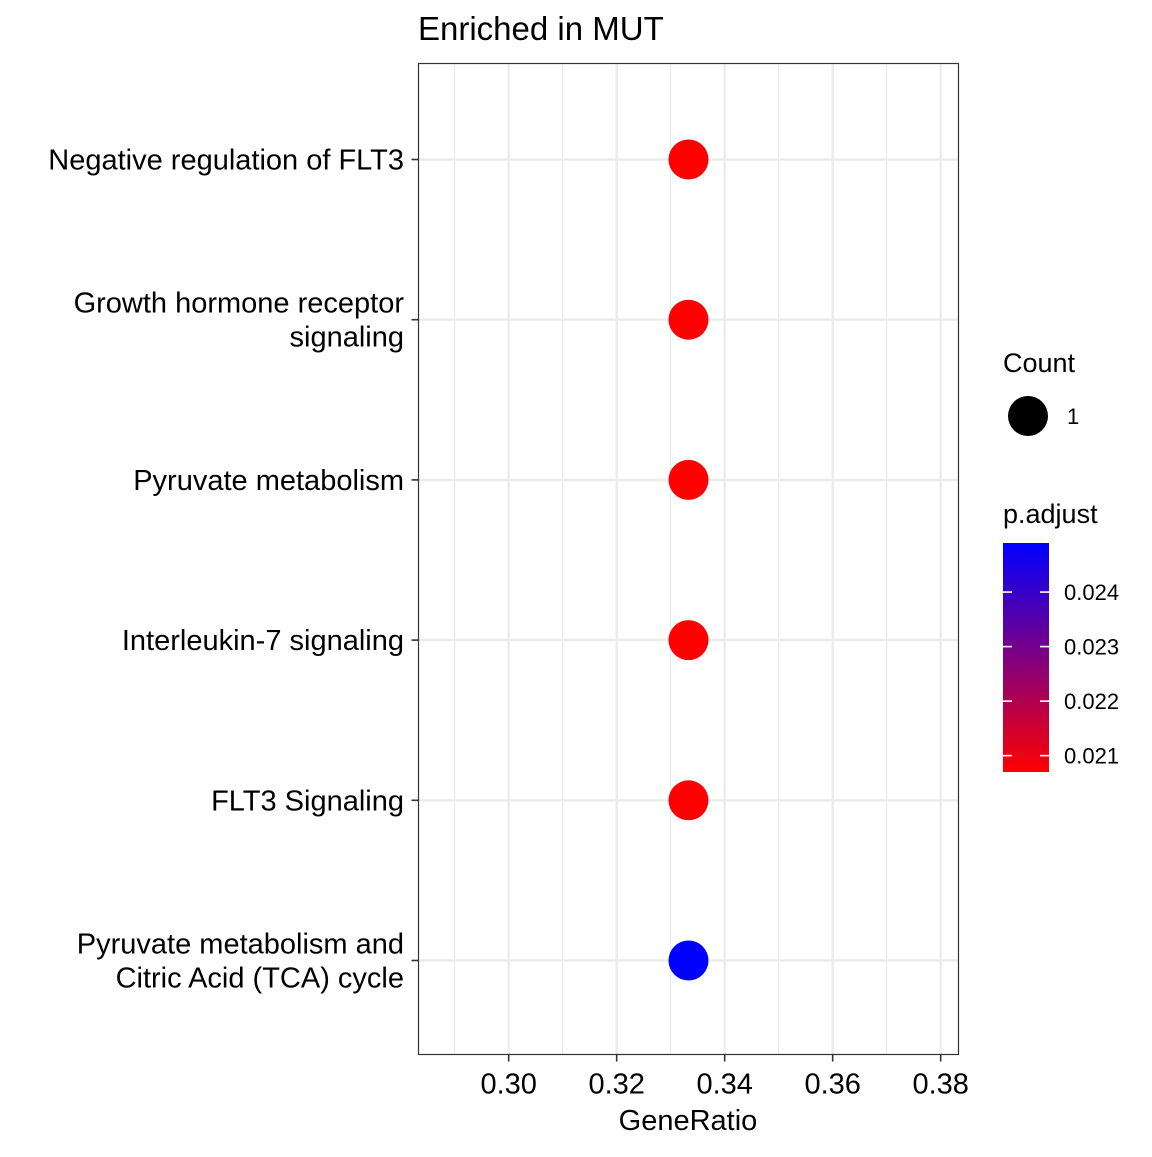 The height and width of the screenshot is (1157, 1152). What do you see at coordinates (1091, 756) in the screenshot?
I see `colorbar-tick-label: 0.021` at bounding box center [1091, 756].